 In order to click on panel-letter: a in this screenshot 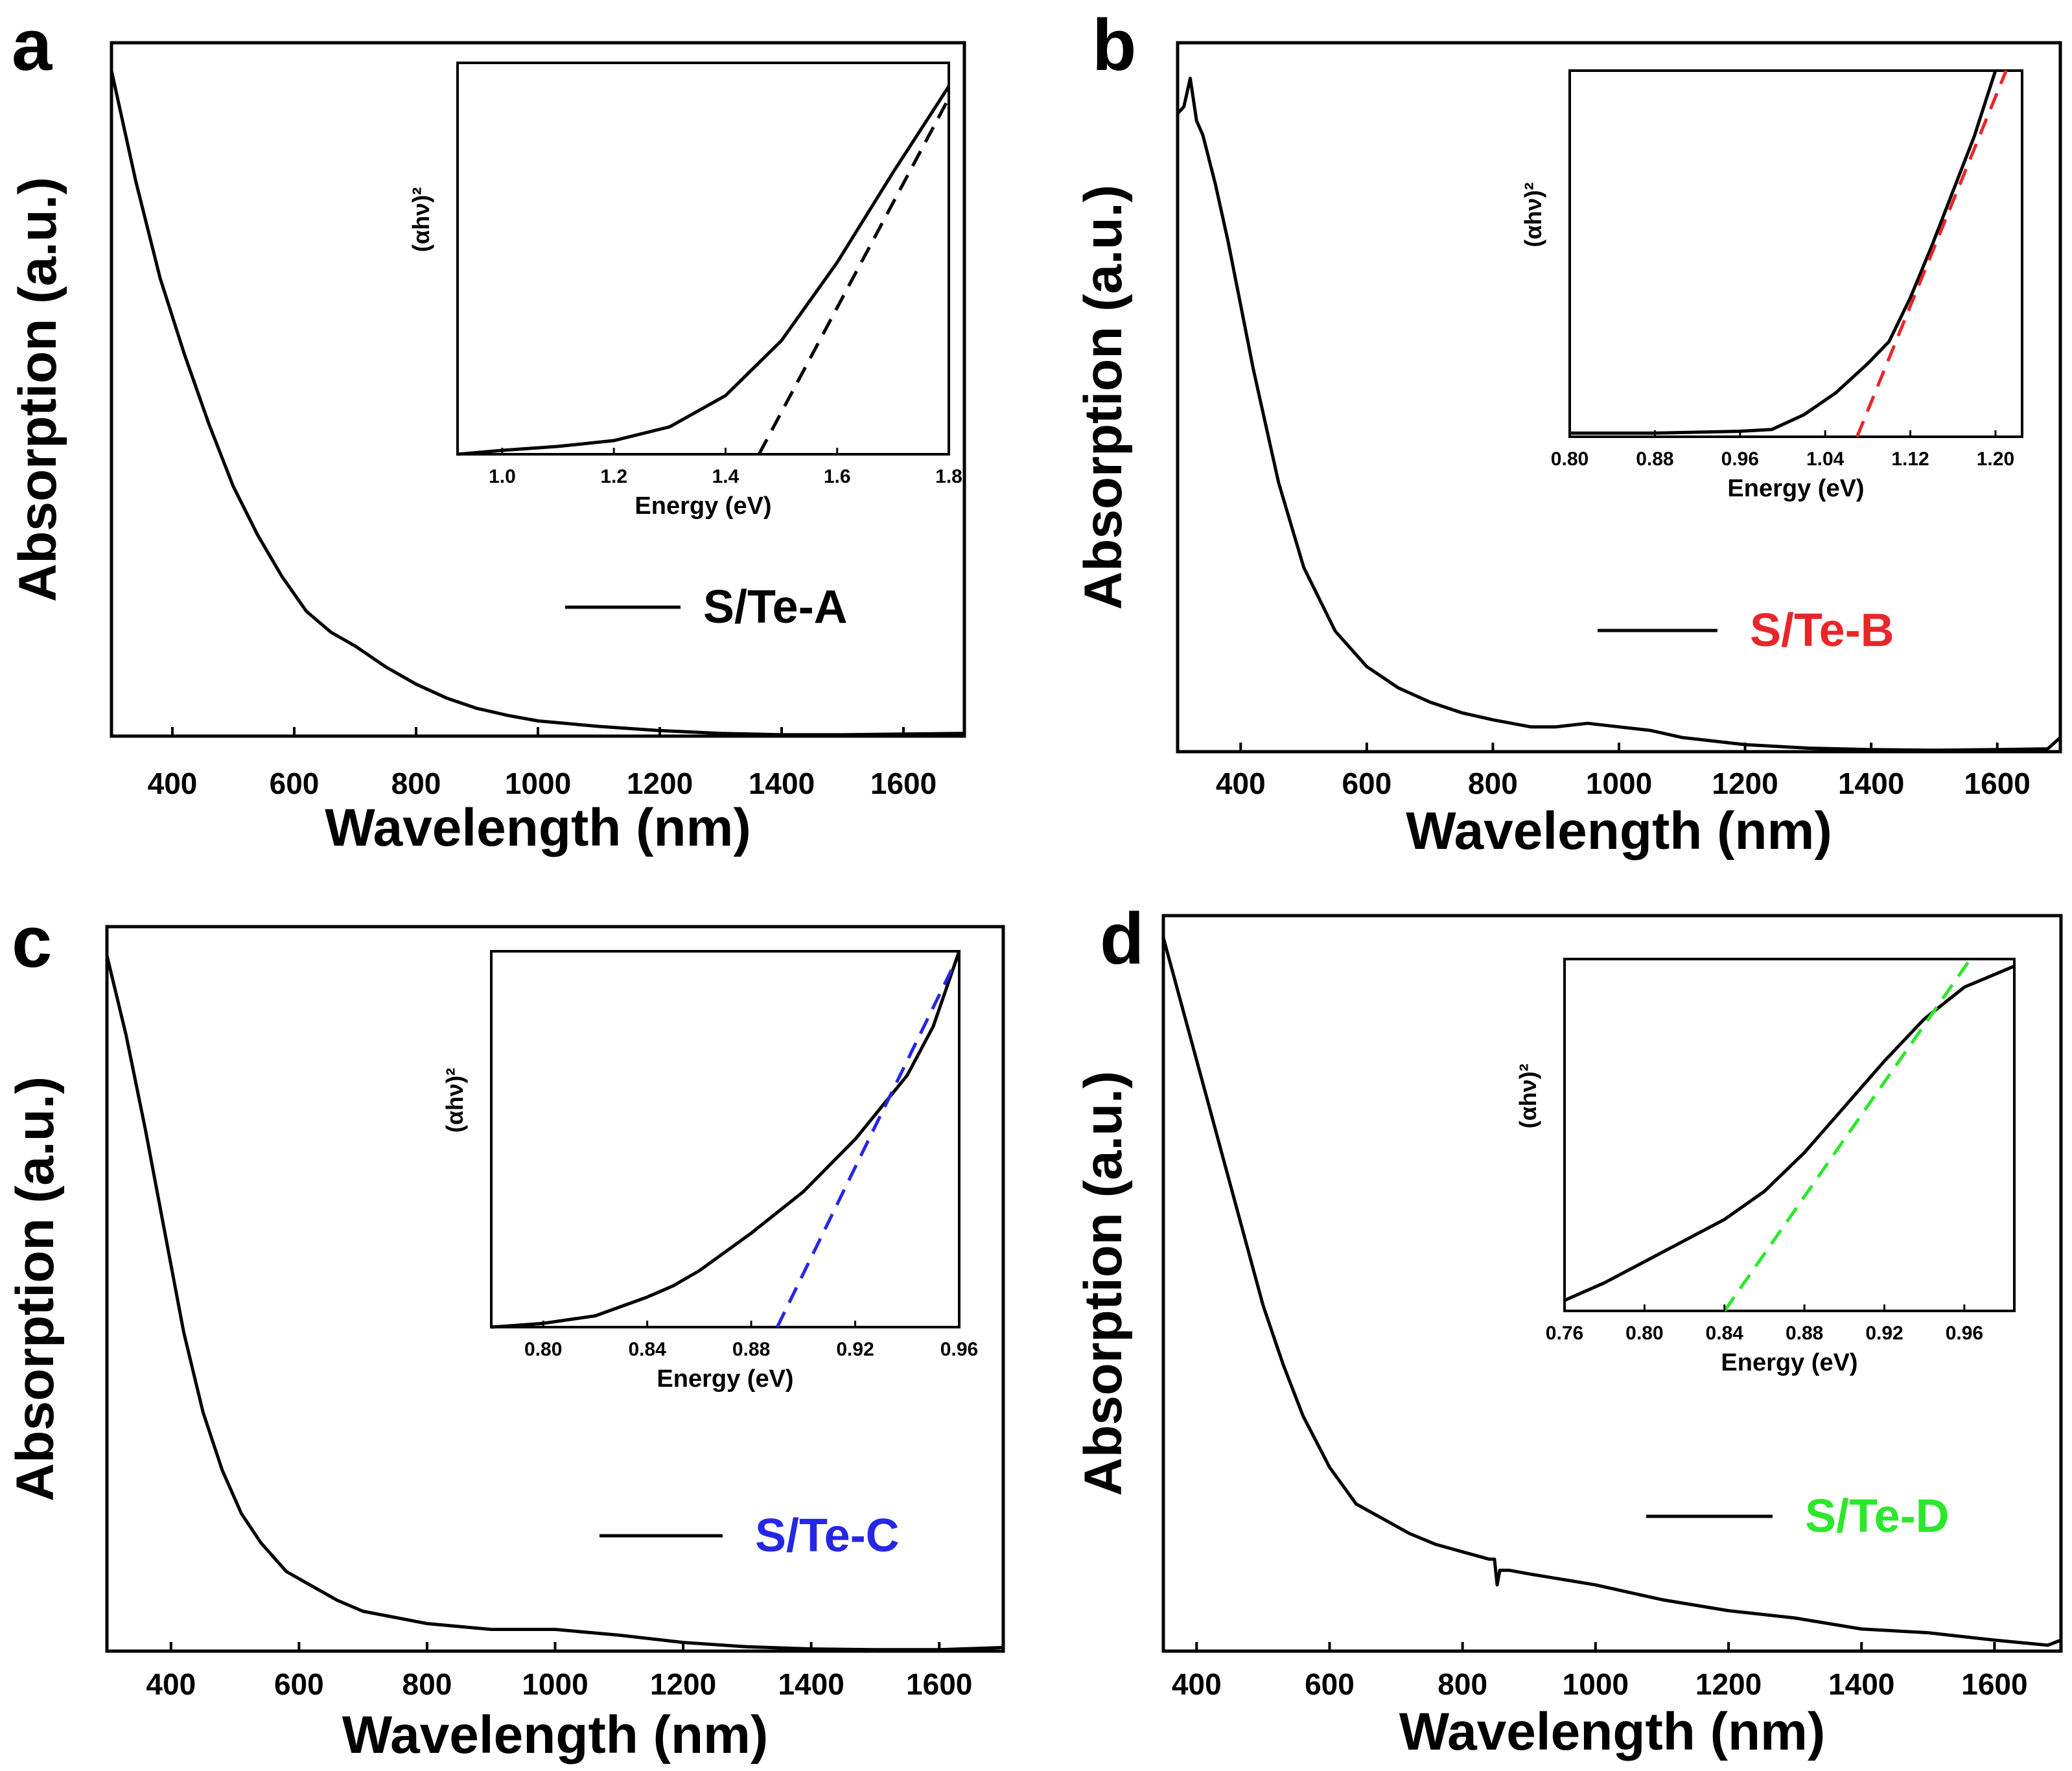, I will do `click(32, 45)`.